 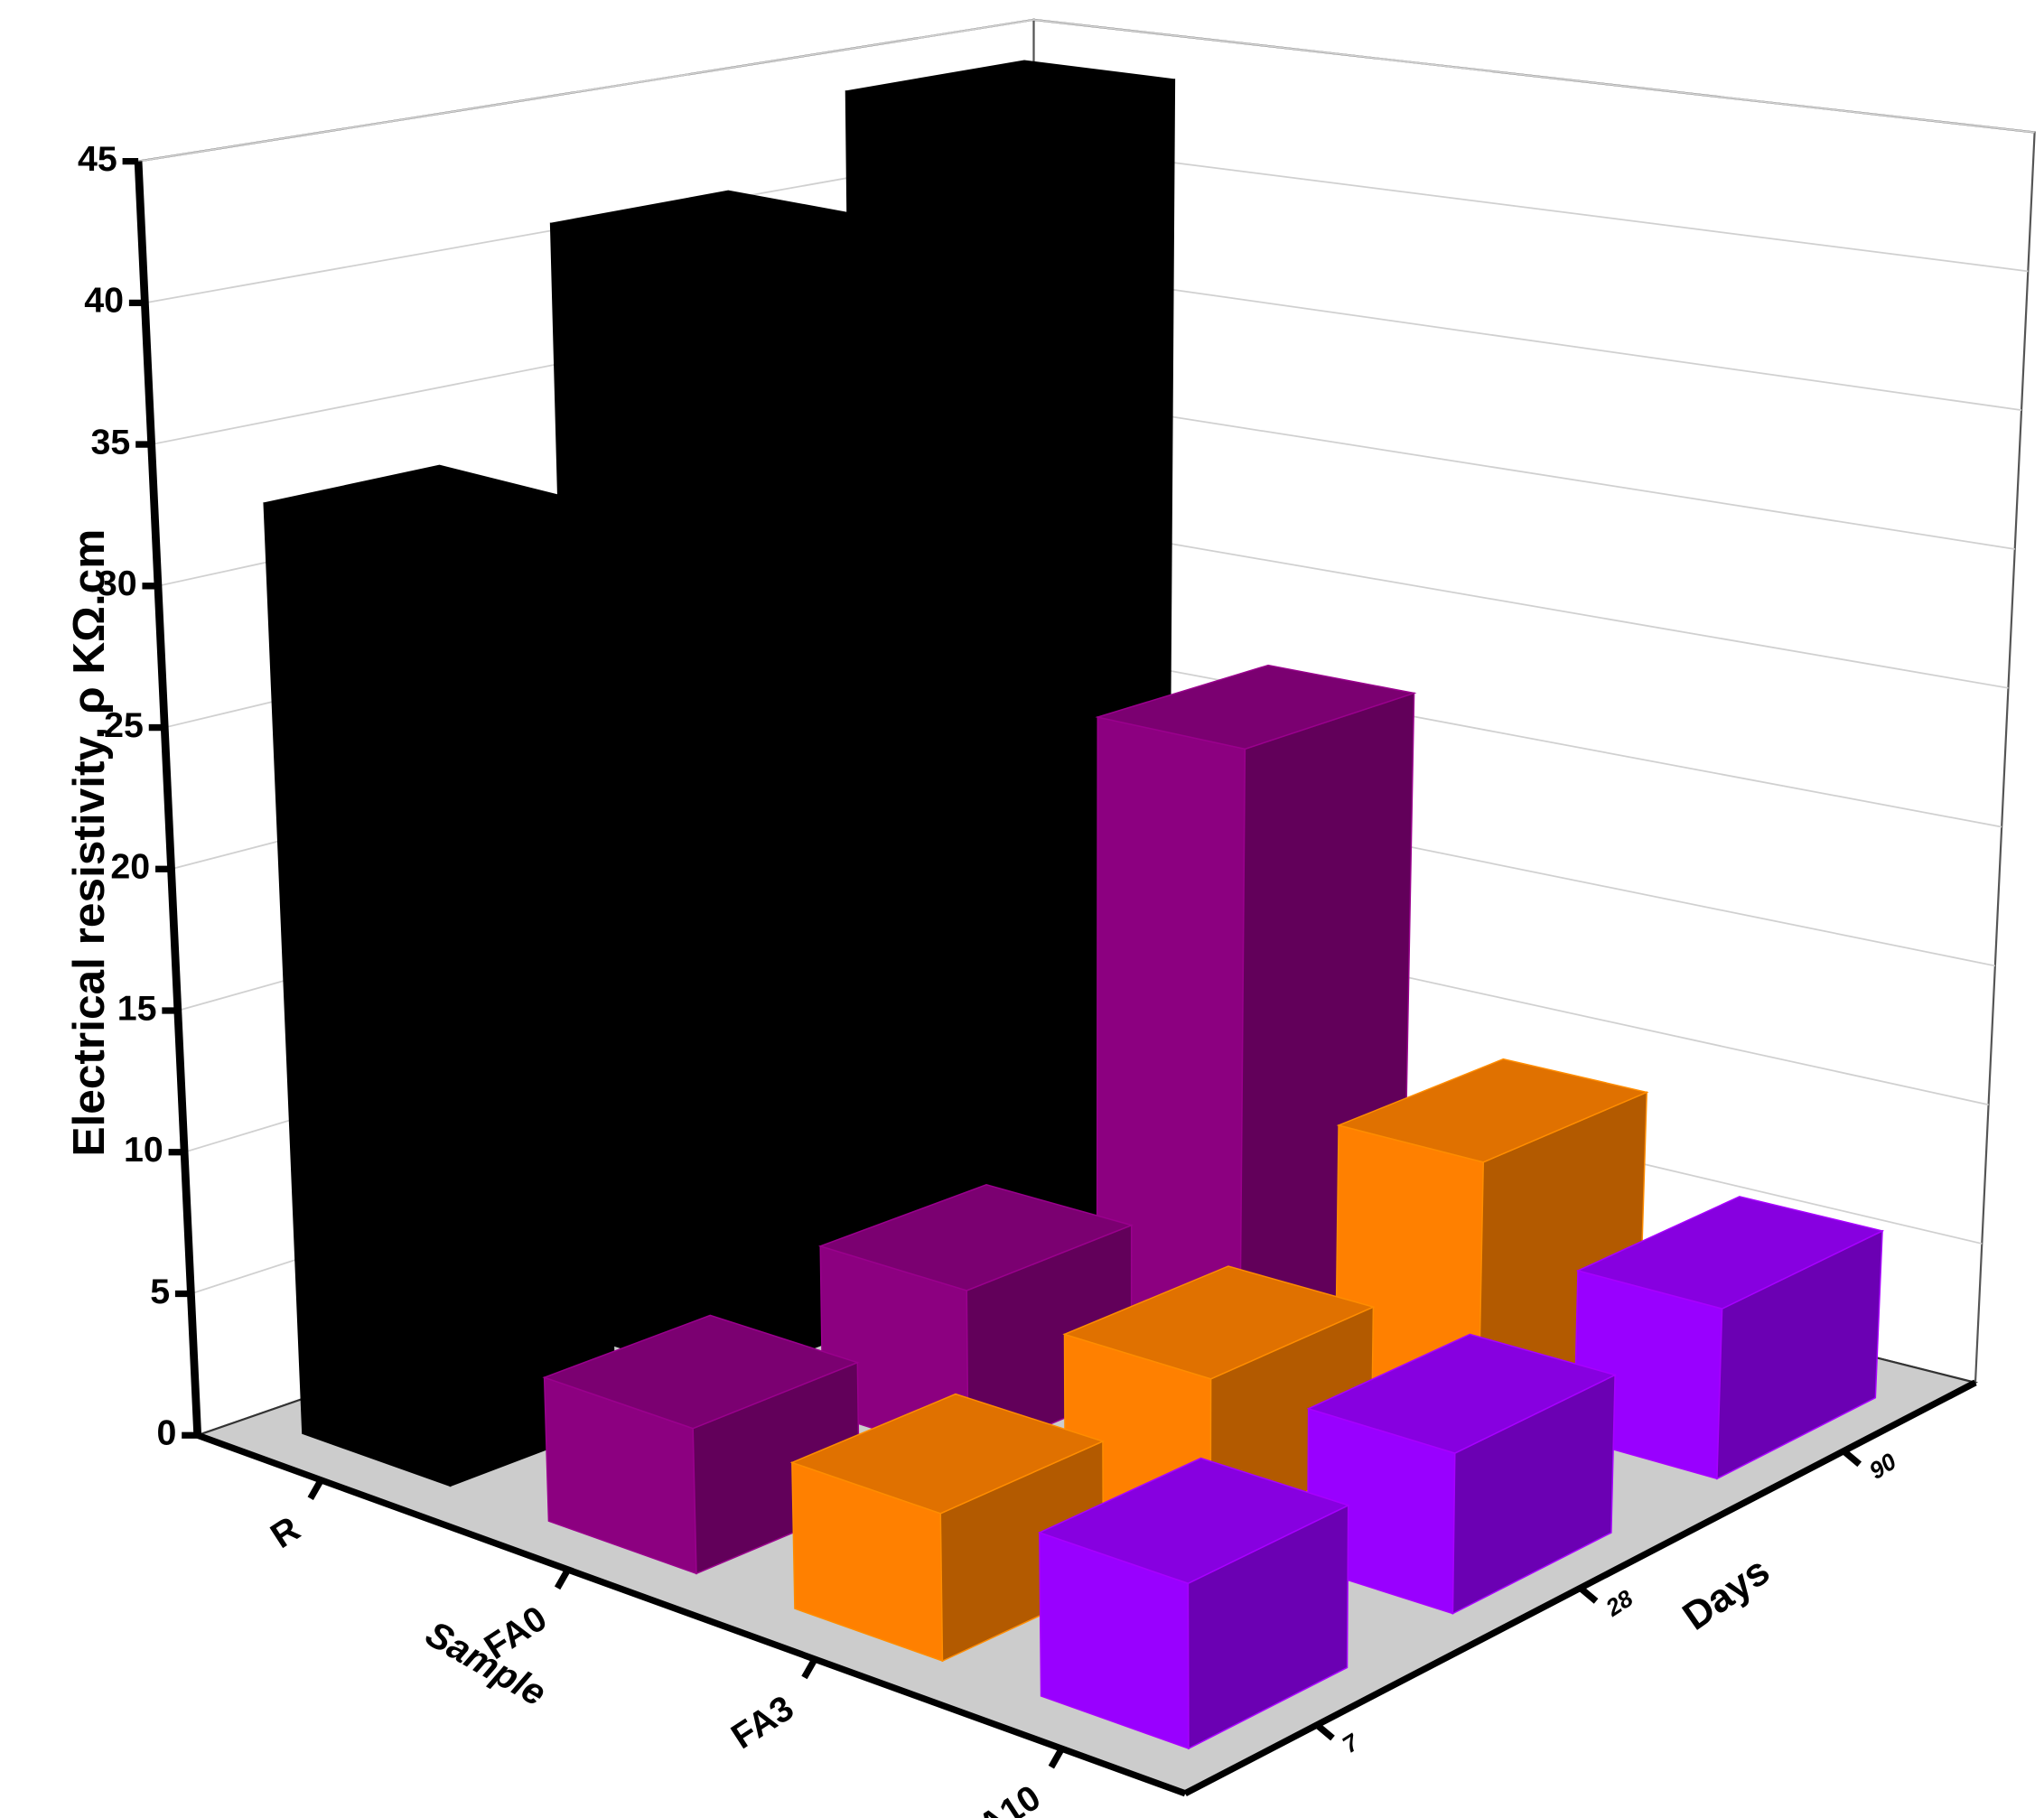 I want to click on y-tick-label: 45, so click(x=98, y=159).